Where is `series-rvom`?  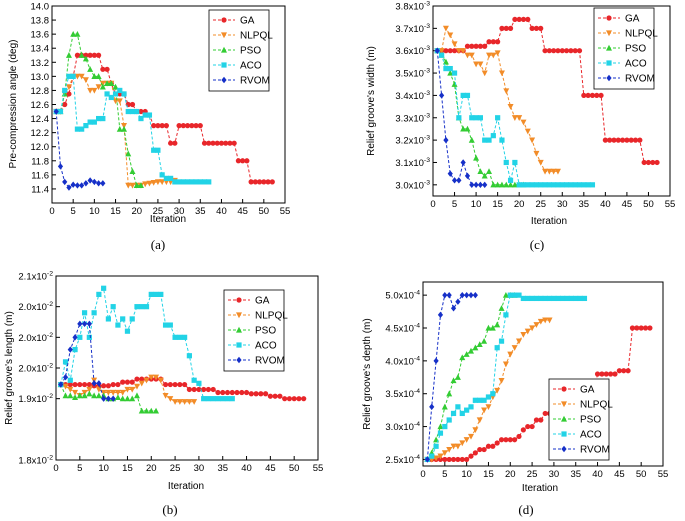
series-rvom is located at coordinates (79, 149).